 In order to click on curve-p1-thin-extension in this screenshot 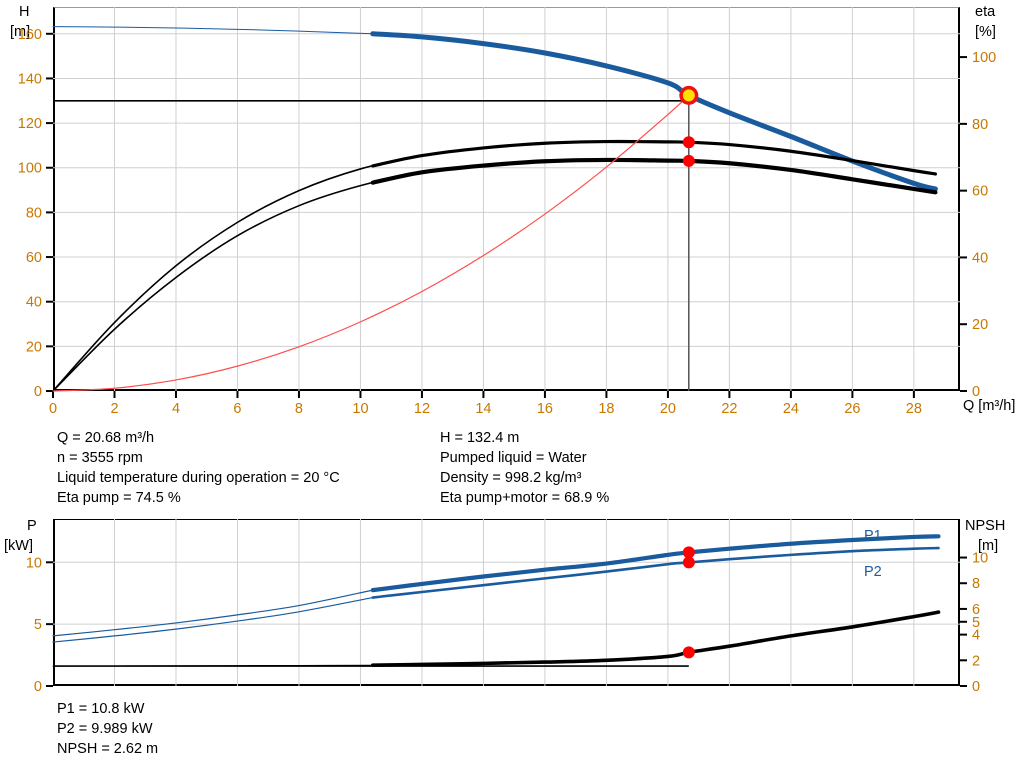, I will do `click(213, 613)`.